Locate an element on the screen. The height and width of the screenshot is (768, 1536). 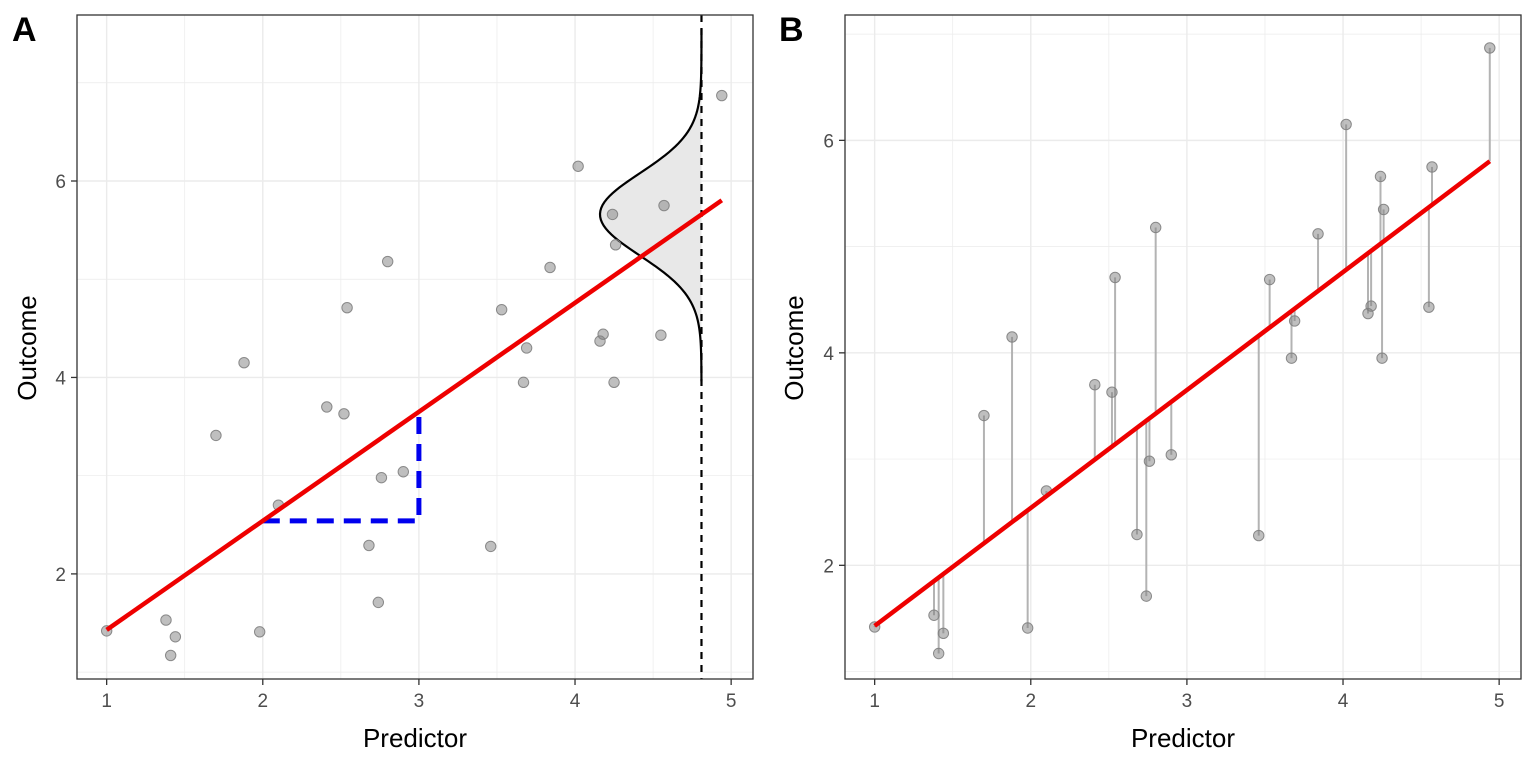
panel-b-x-axis-title: Predictor is located at coordinates (1183, 738).